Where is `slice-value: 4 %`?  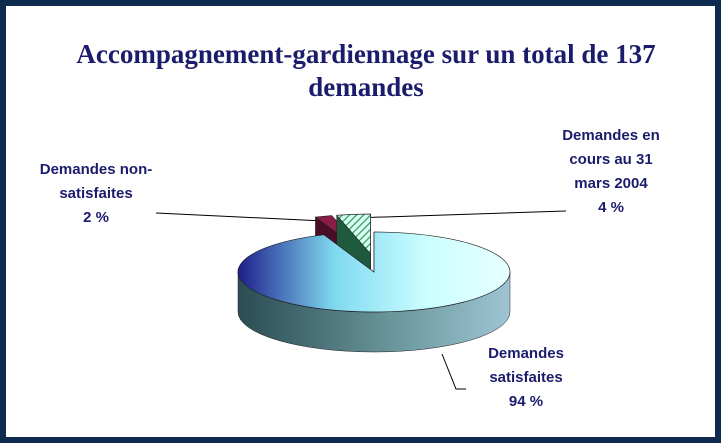 slice-value: 4 % is located at coordinates (611, 207).